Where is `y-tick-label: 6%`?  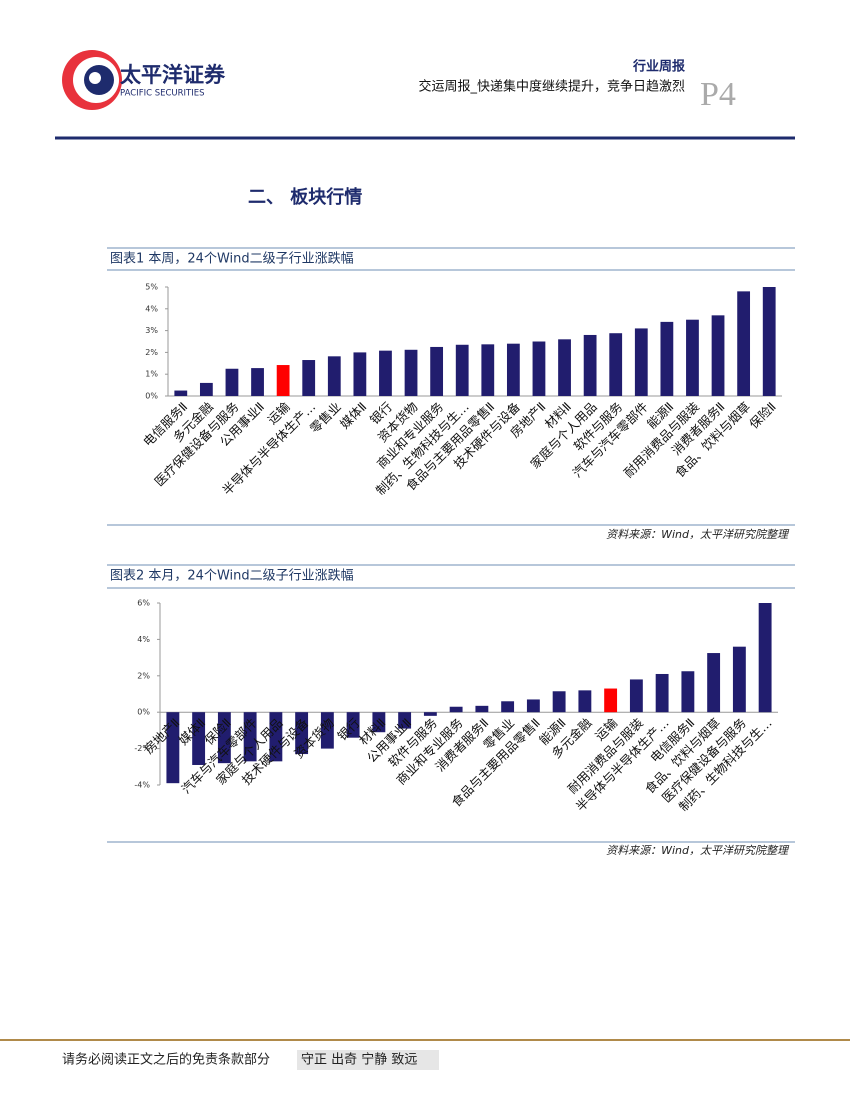
y-tick-label: 6% is located at coordinates (143, 603).